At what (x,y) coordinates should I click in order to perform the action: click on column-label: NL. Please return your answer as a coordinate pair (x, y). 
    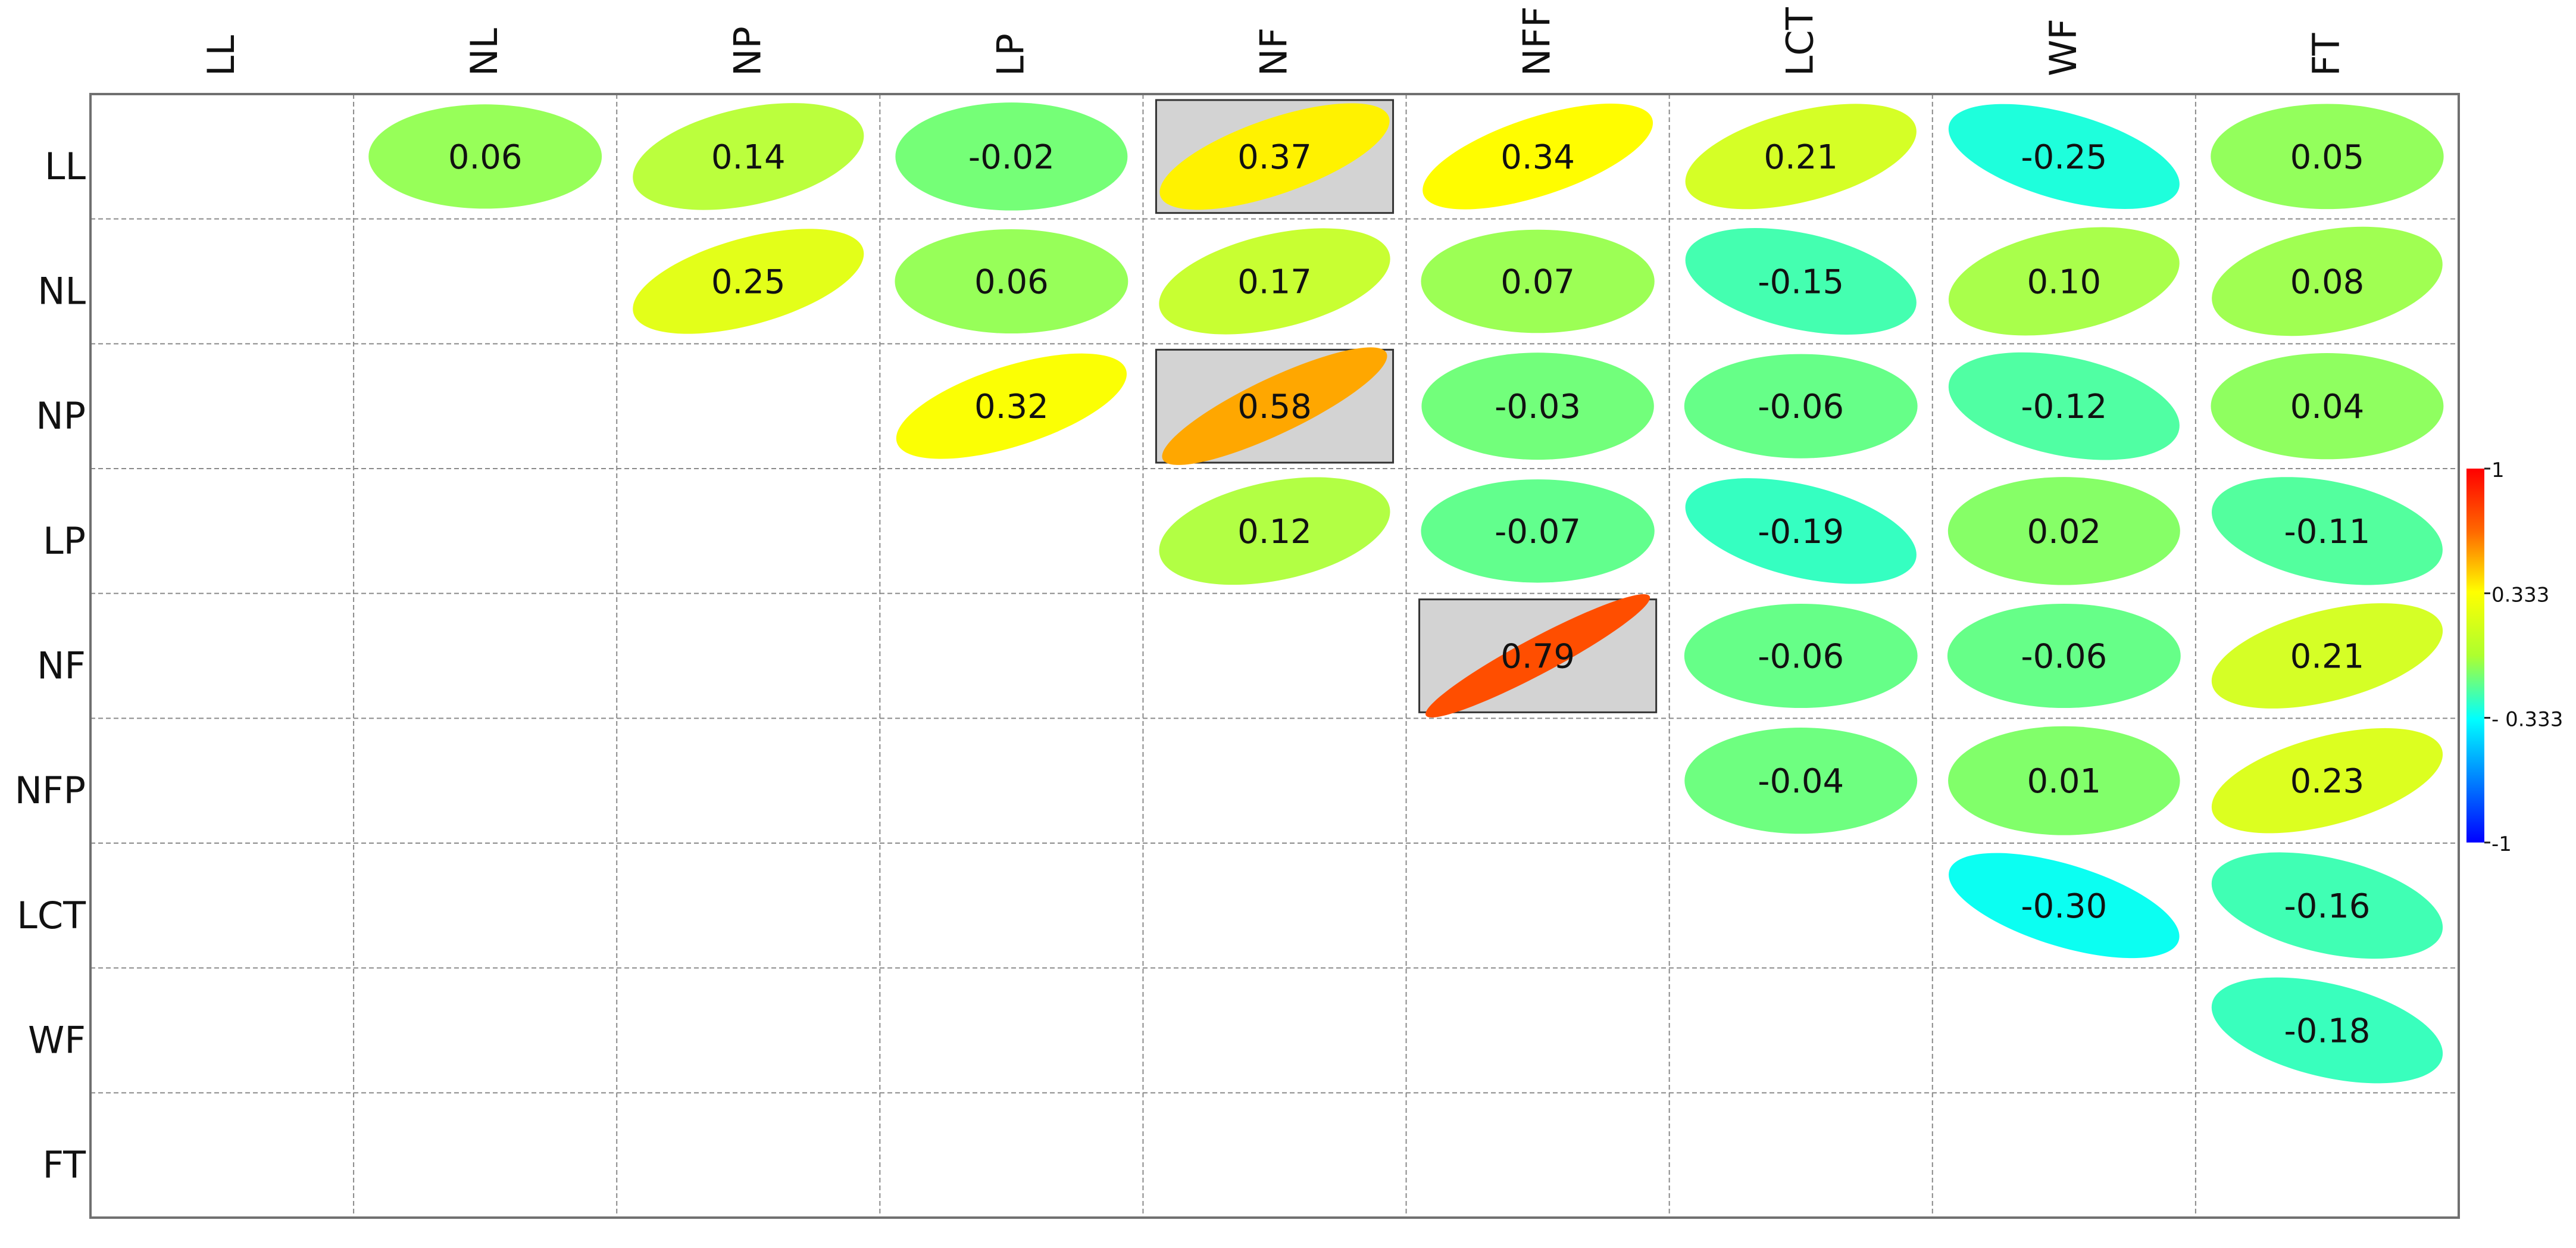
    Looking at the image, I should click on (484, 52).